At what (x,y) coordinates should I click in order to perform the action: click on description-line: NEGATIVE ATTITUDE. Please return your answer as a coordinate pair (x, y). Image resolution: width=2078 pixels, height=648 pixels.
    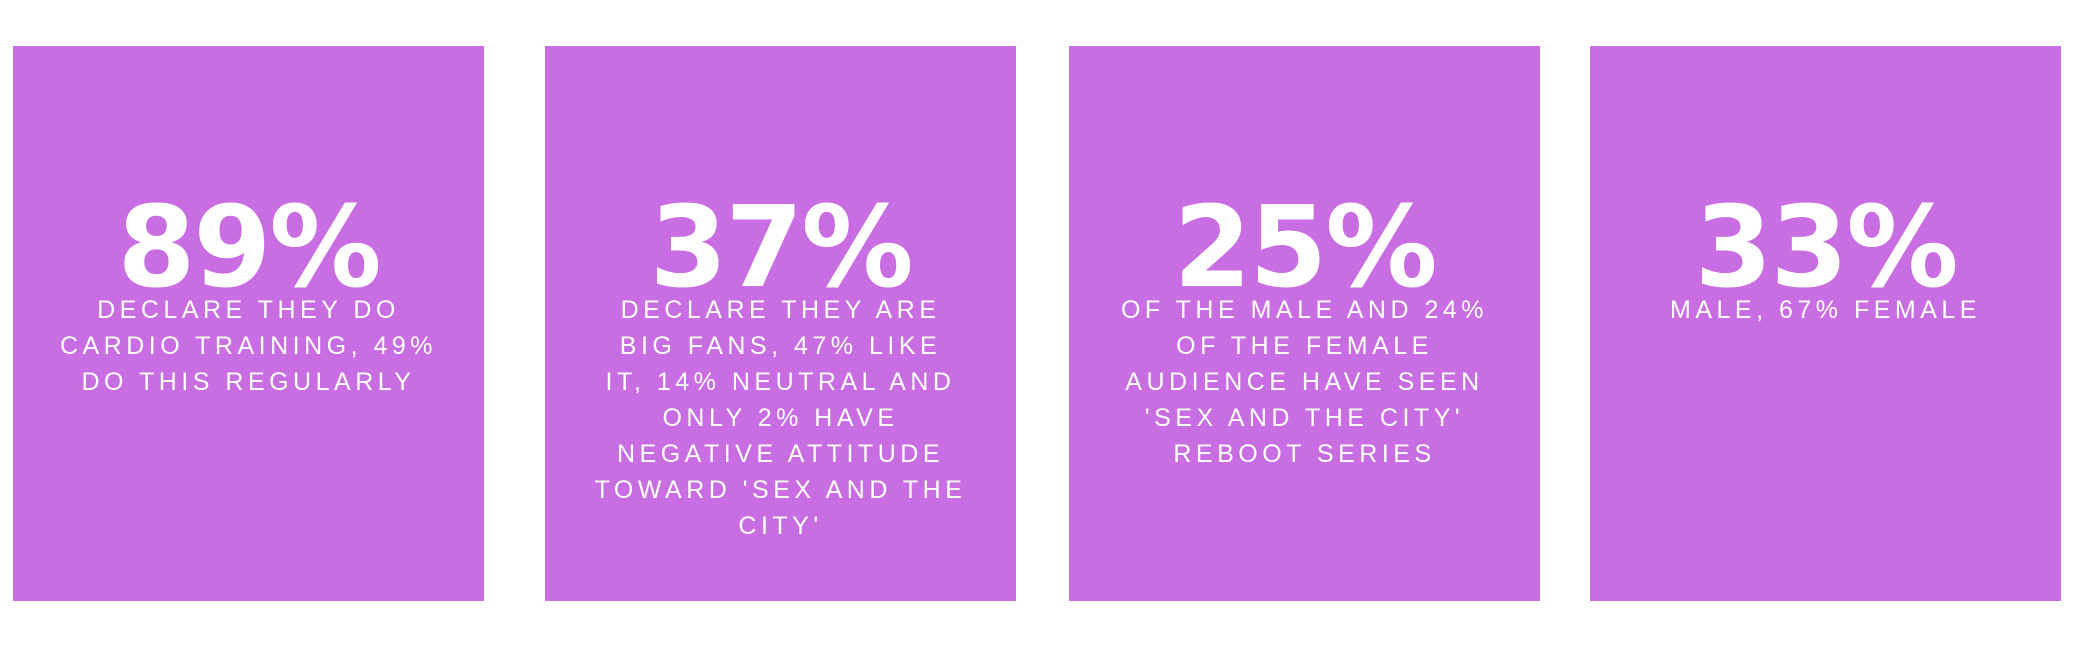
    Looking at the image, I should click on (780, 454).